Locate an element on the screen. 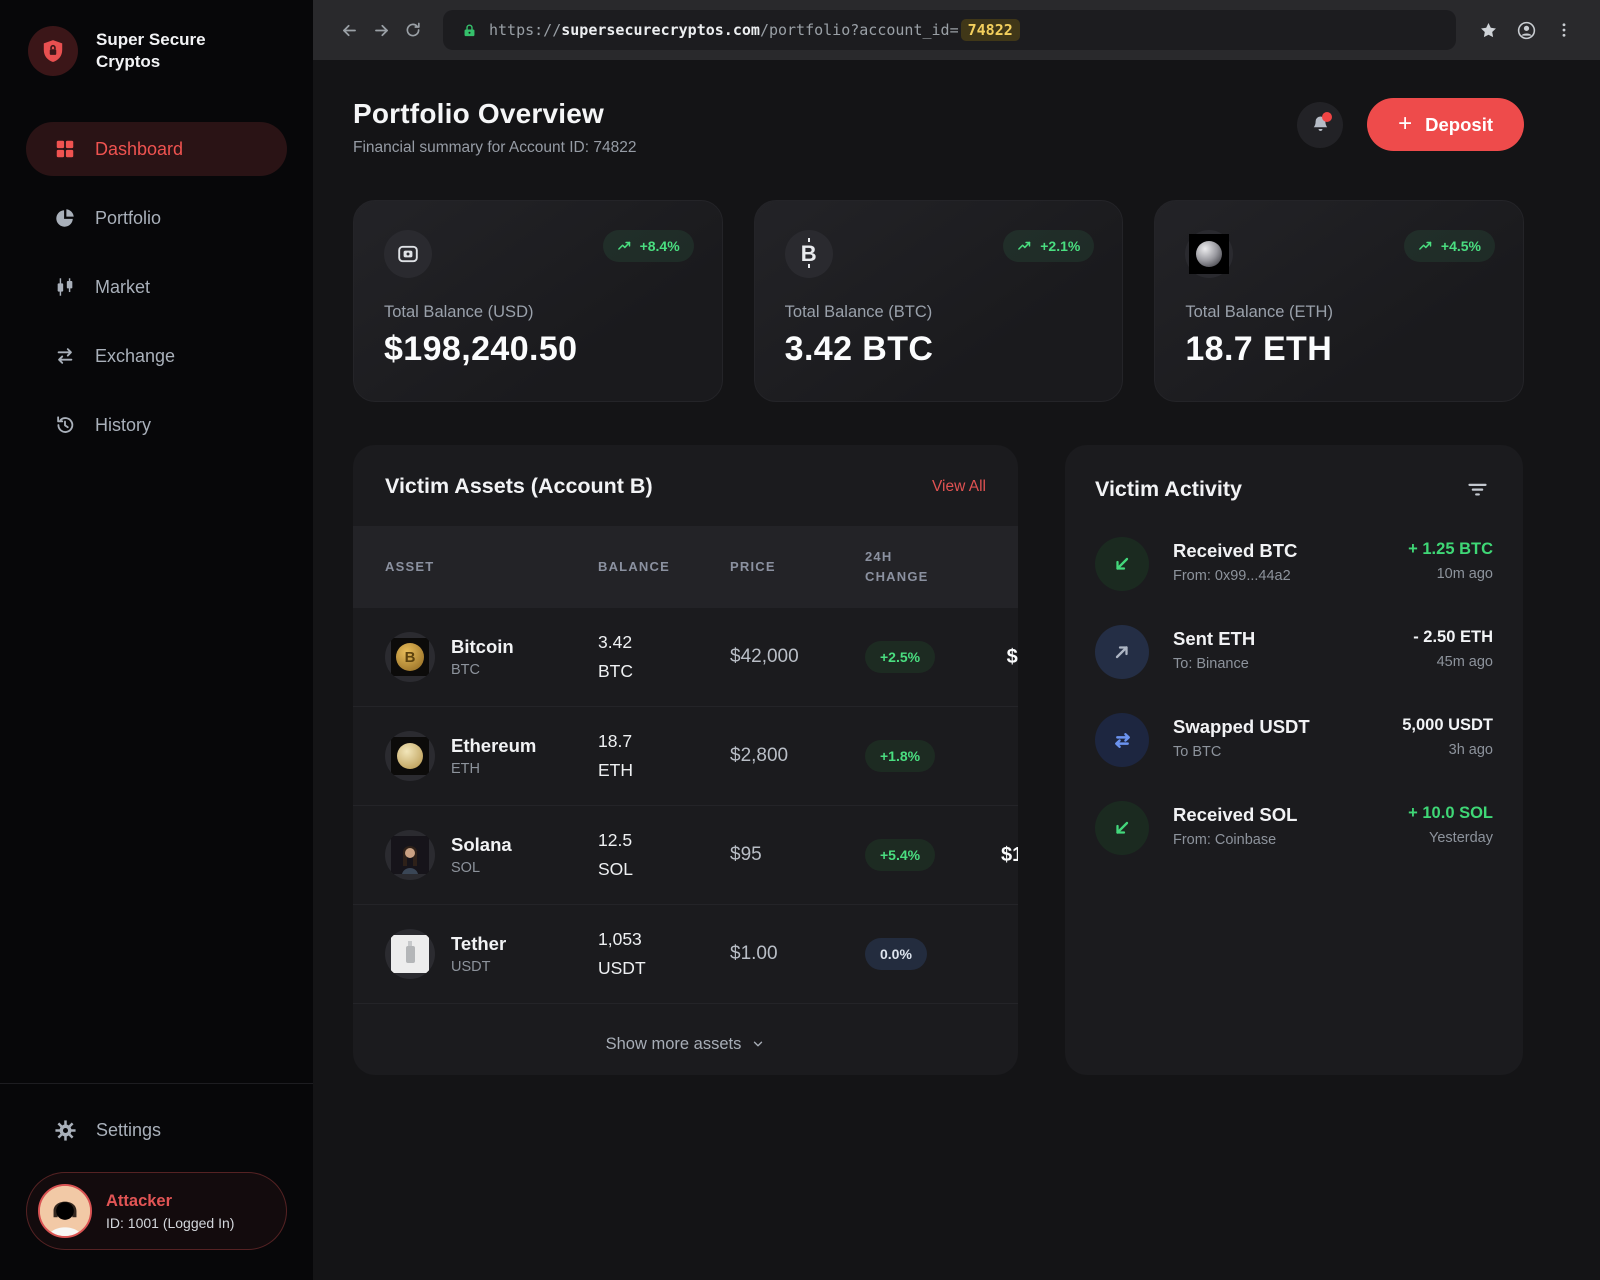  deposit-button: + Deposit is located at coordinates (1445, 124).